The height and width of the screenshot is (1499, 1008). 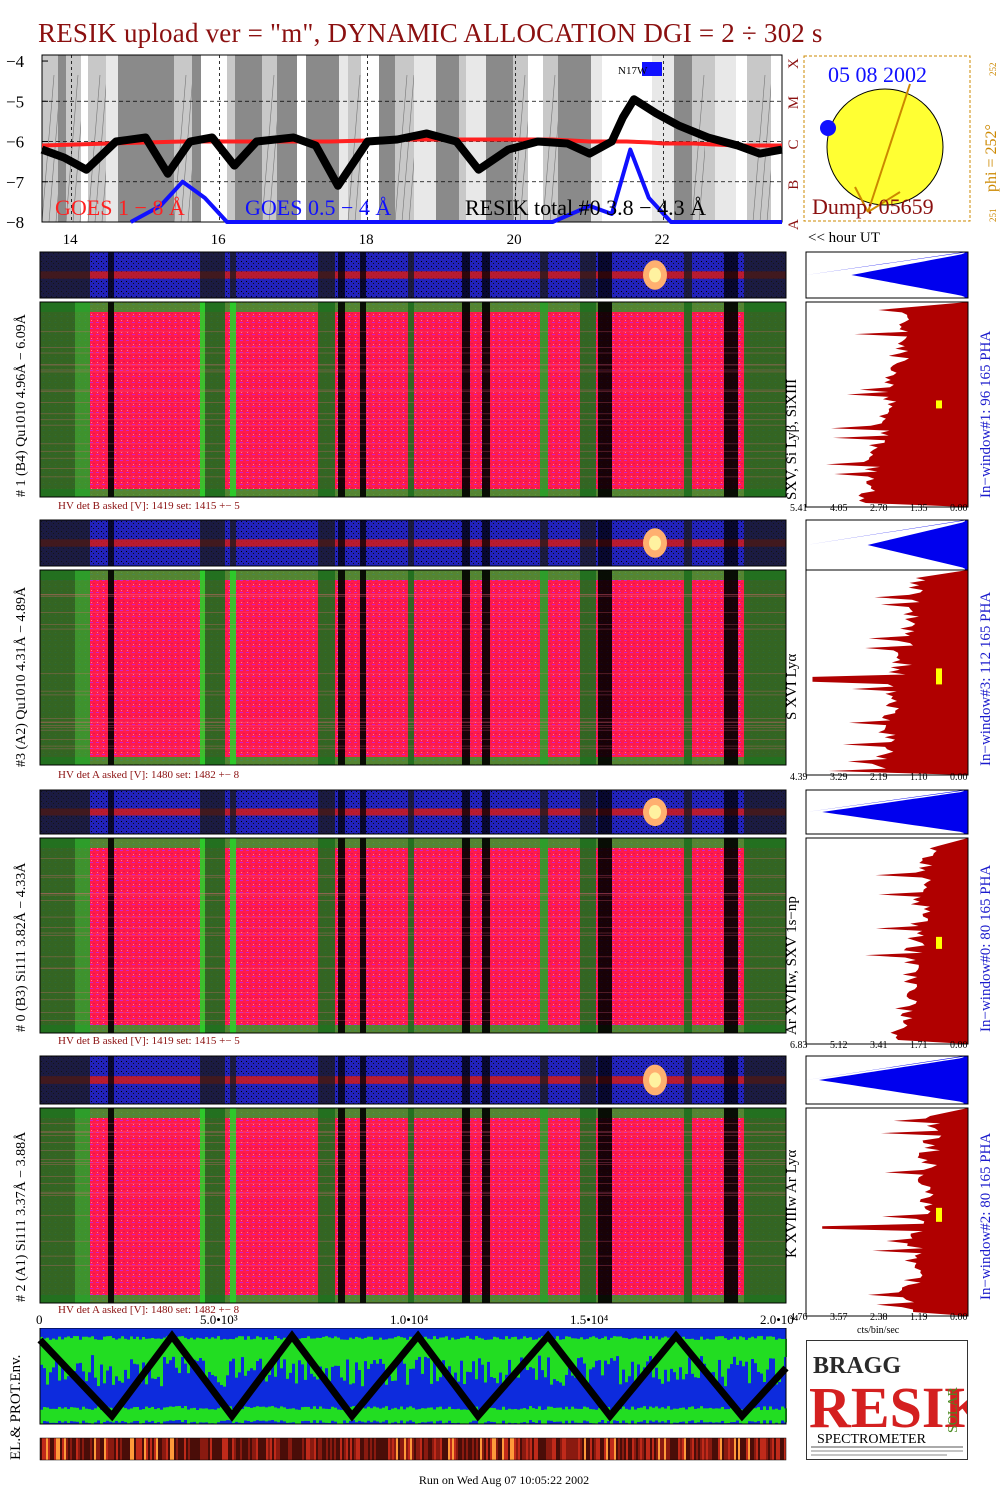 What do you see at coordinates (366, 240) in the screenshot?
I see `hour-tick-label: 18` at bounding box center [366, 240].